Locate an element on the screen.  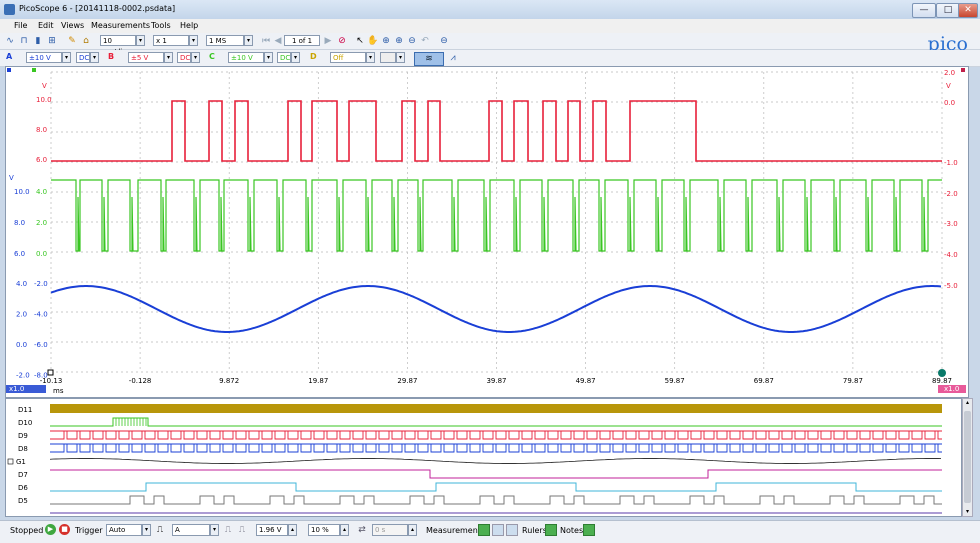
channel-a-coupling-dropdown: ▾ is located at coordinates (94, 57).